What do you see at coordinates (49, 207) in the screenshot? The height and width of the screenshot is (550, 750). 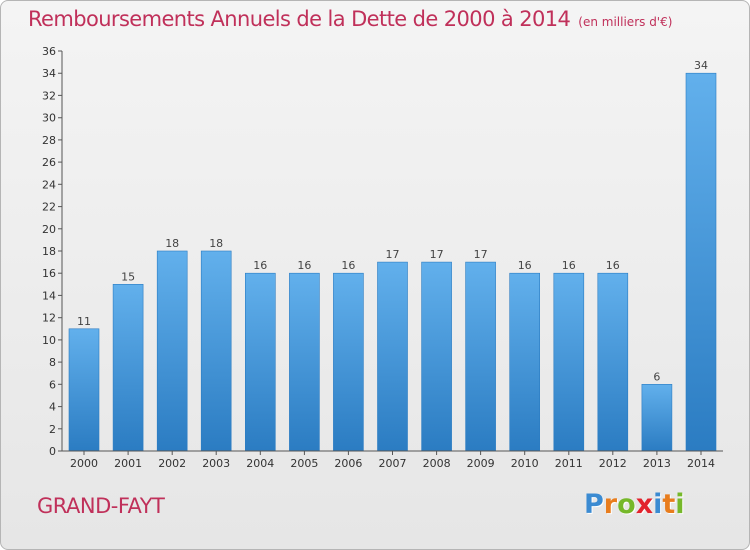 I see `y-tick-label: 22` at bounding box center [49, 207].